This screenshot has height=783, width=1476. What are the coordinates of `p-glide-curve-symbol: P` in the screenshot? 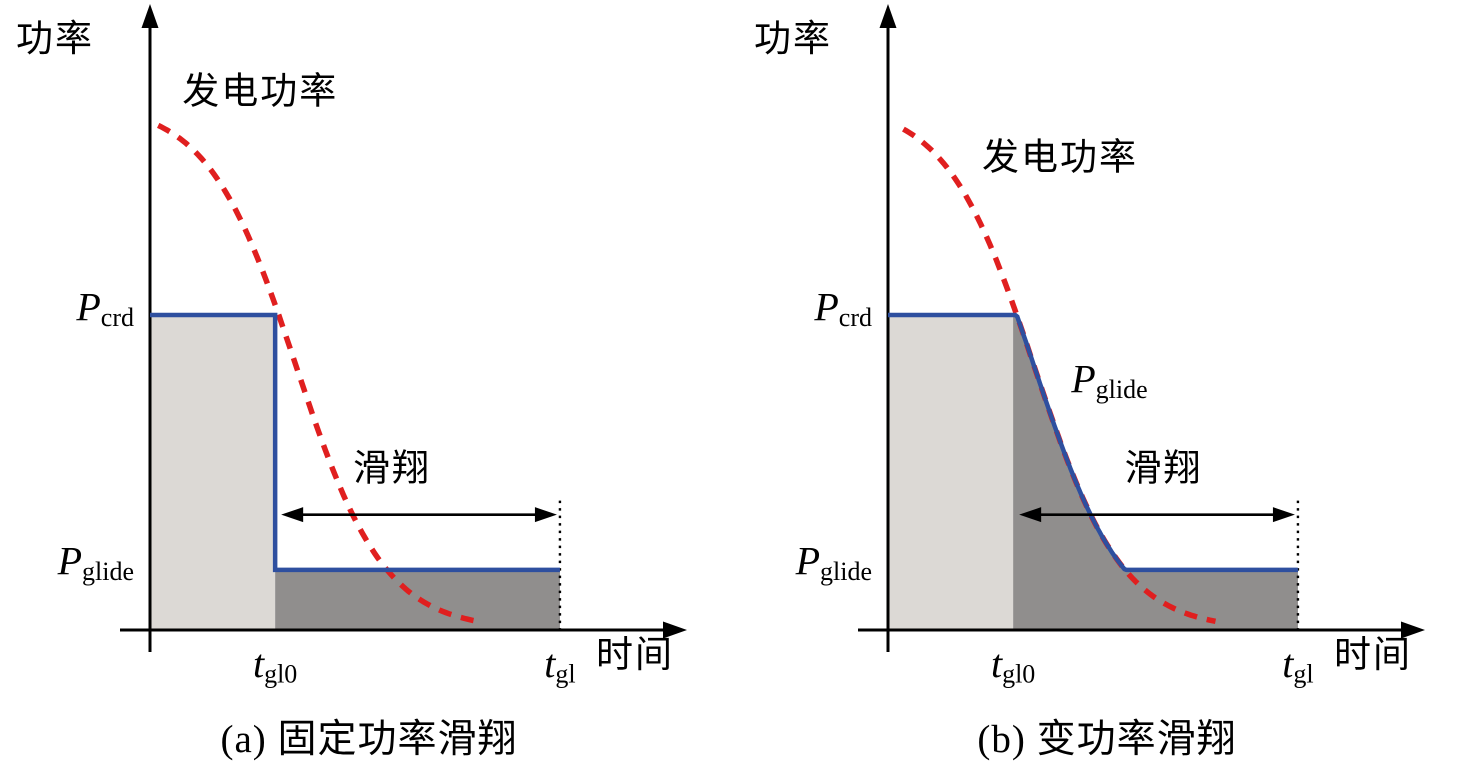 It's located at (1083, 379).